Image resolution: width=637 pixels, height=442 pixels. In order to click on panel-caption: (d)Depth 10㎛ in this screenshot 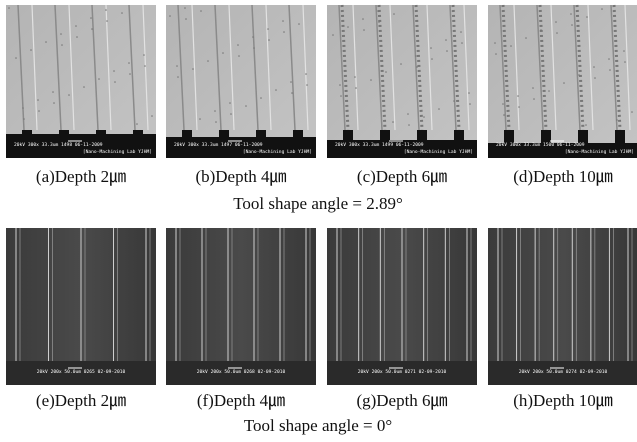, I will do `click(563, 177)`.